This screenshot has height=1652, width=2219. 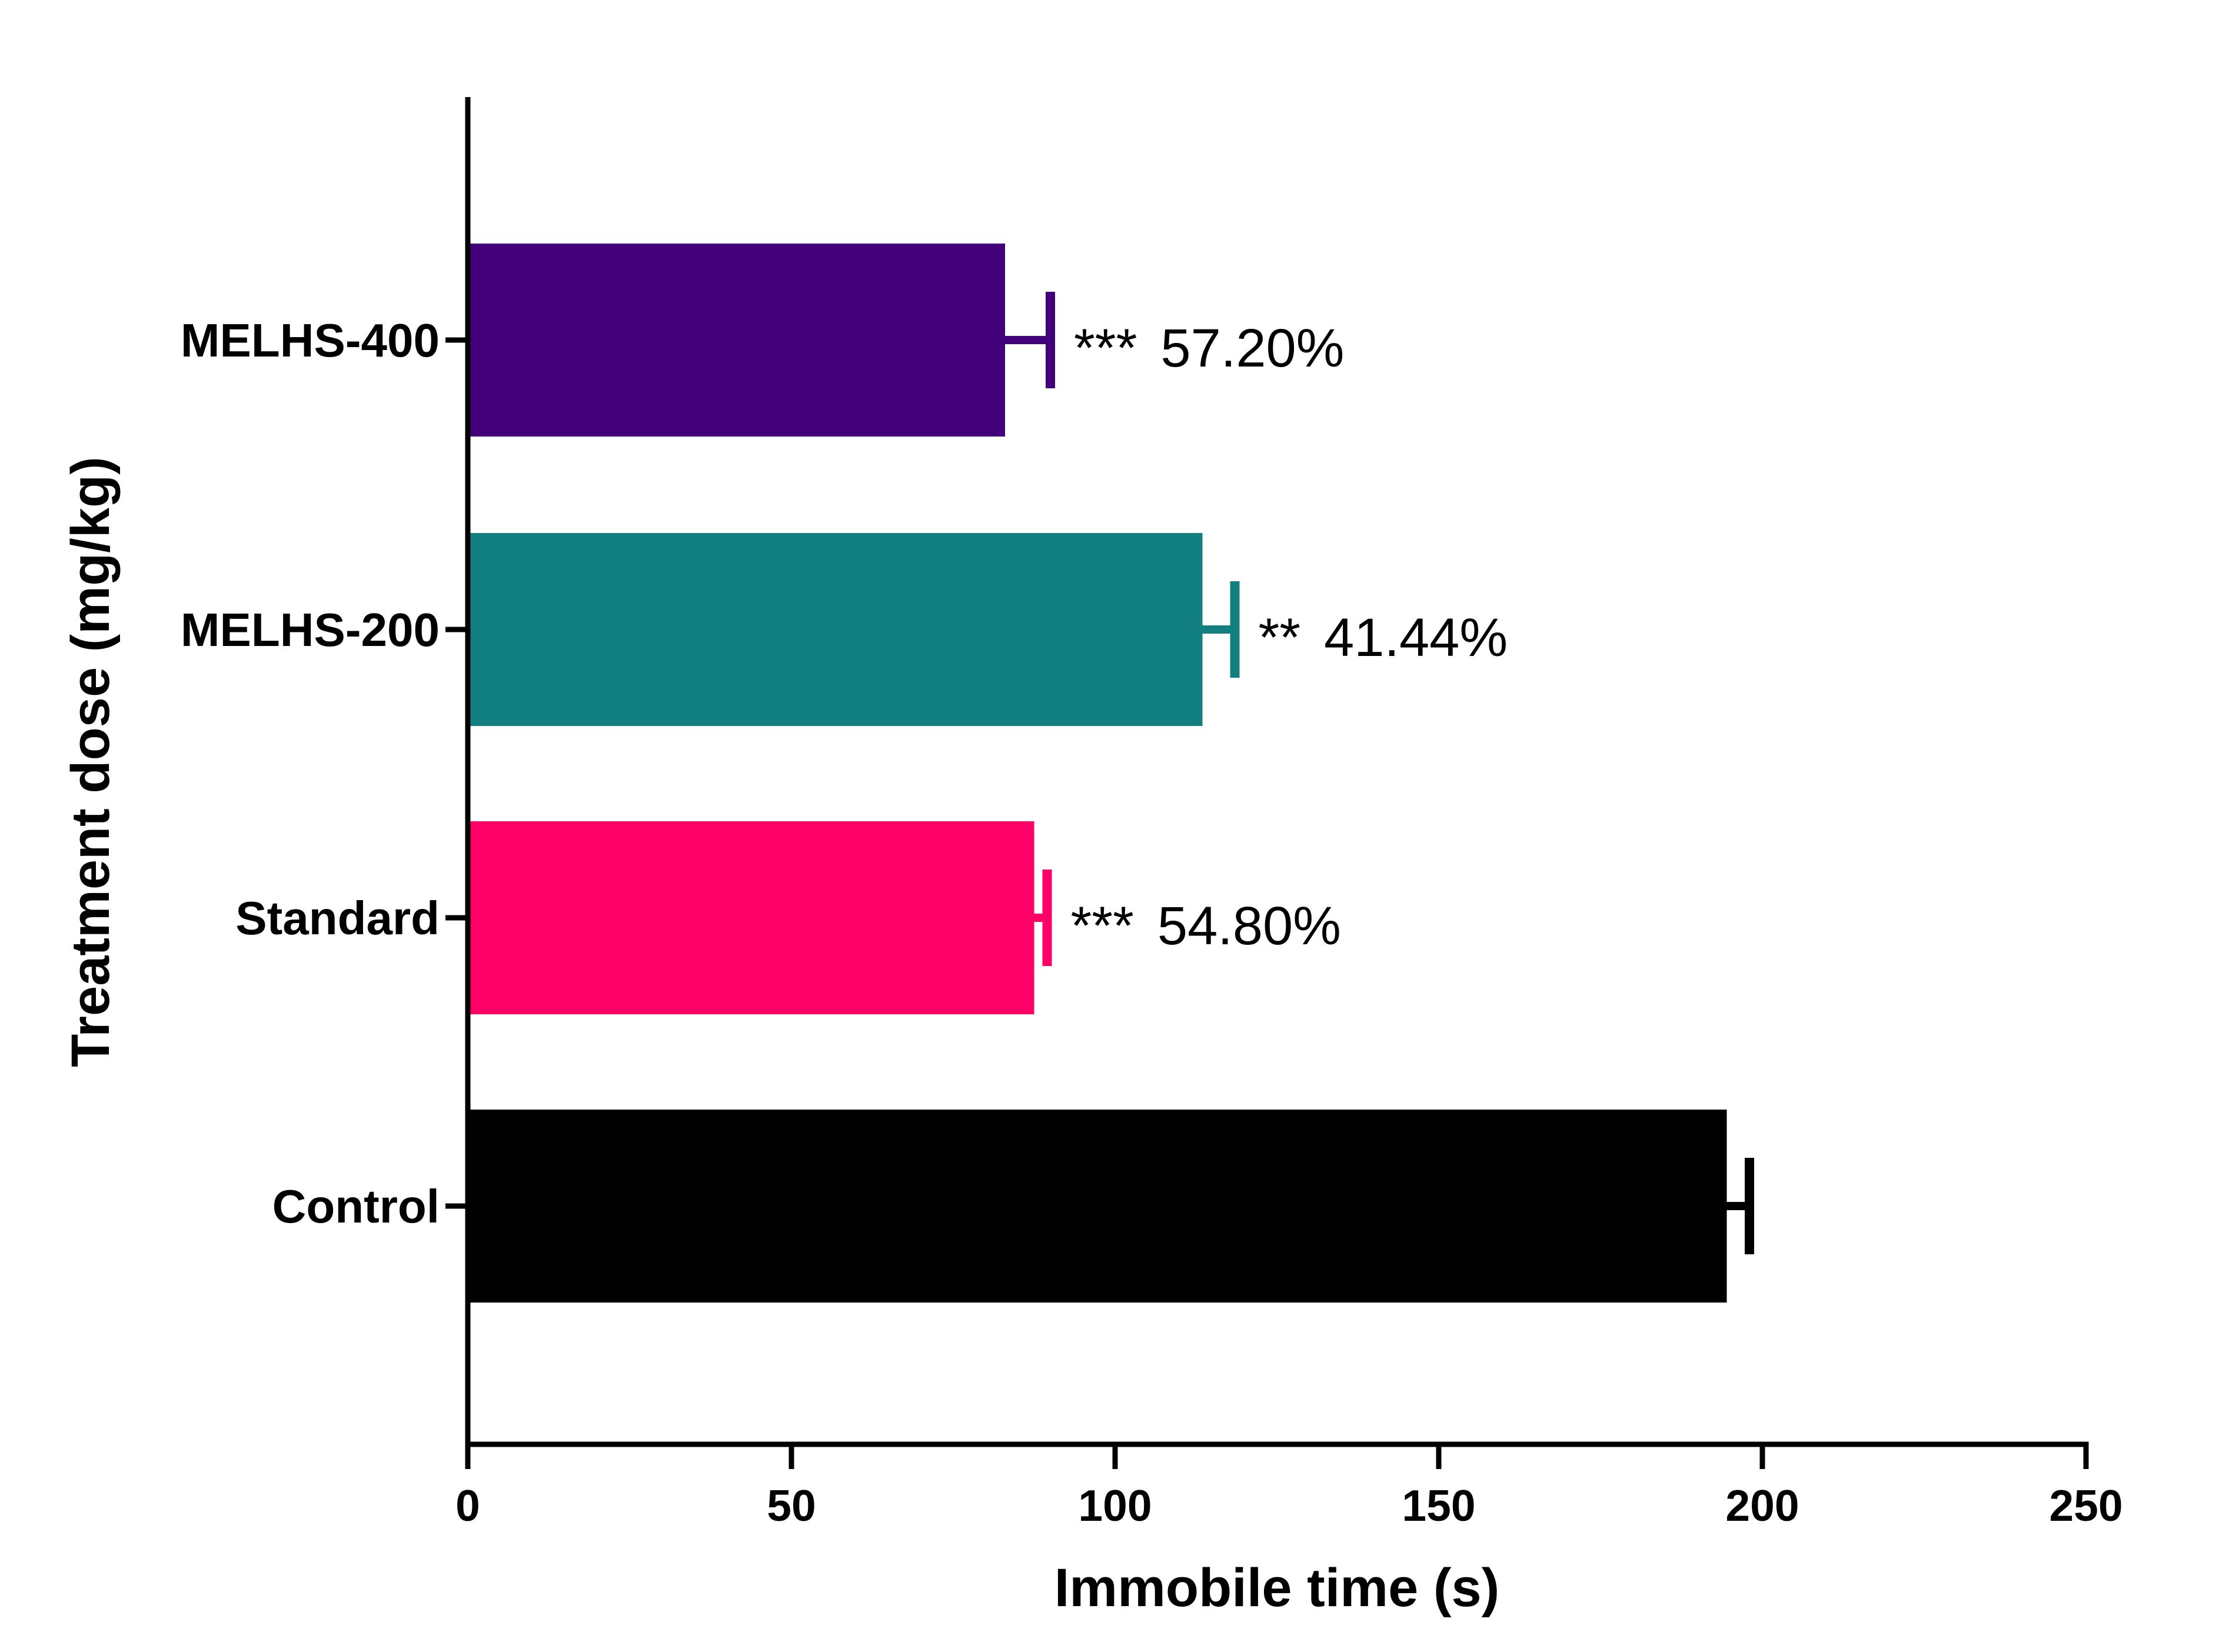 I want to click on y-tick-label: Standard, so click(x=337, y=918).